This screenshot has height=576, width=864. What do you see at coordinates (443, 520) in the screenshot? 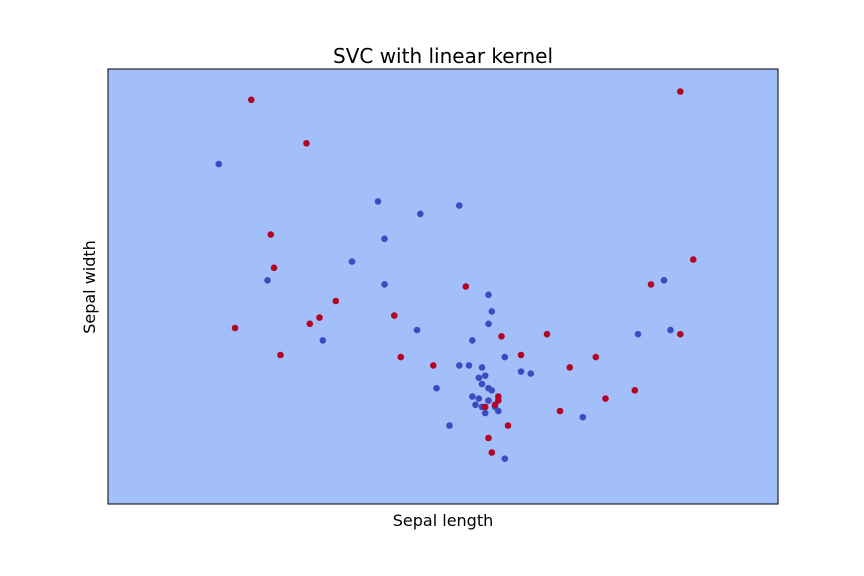
I see `x-axis-label: Sepal length` at bounding box center [443, 520].